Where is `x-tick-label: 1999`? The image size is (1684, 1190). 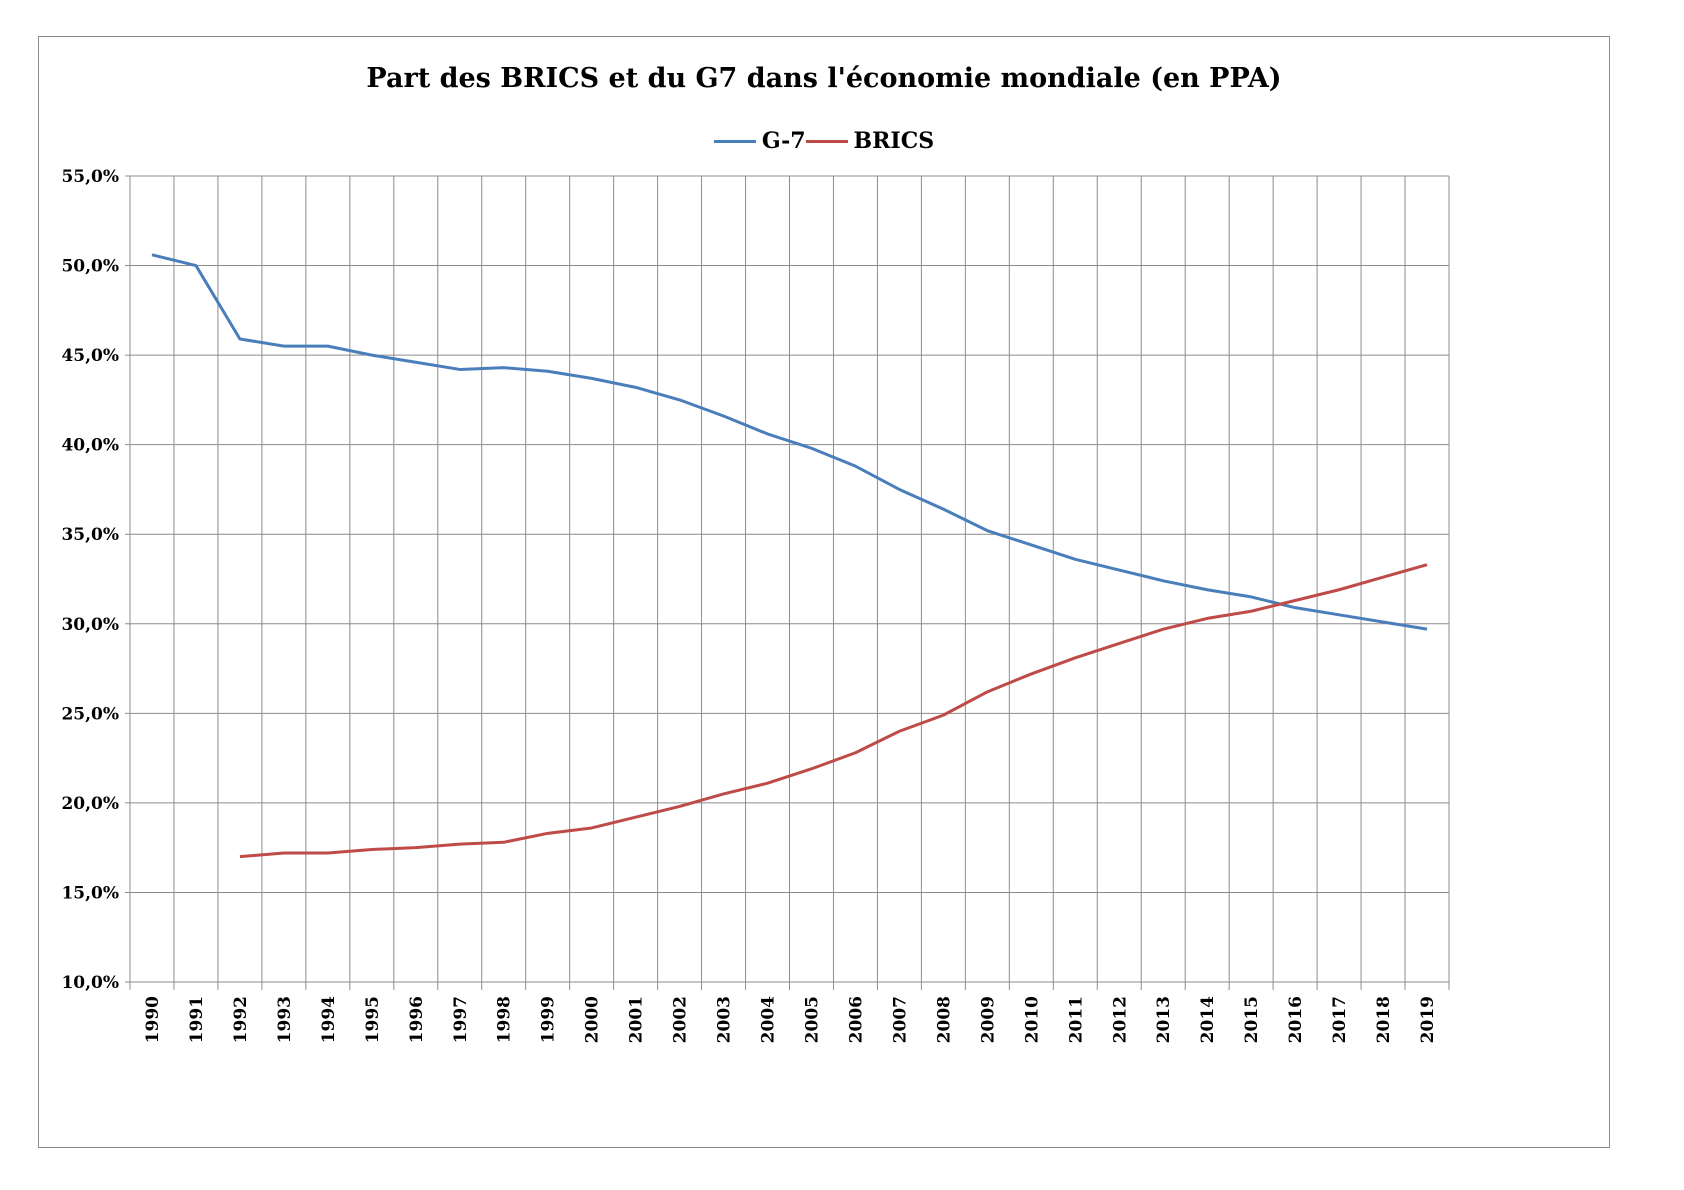 x-tick-label: 1999 is located at coordinates (549, 1019).